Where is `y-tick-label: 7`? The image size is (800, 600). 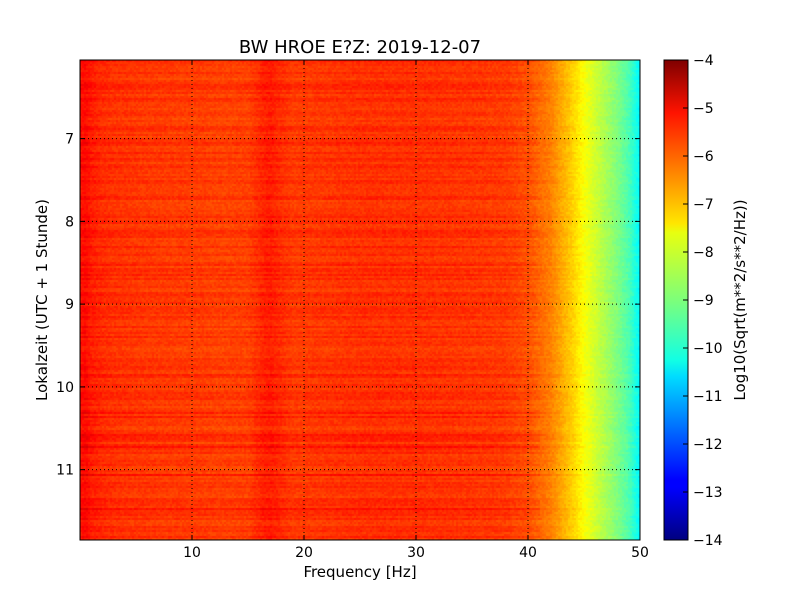 y-tick-label: 7 is located at coordinates (69, 140).